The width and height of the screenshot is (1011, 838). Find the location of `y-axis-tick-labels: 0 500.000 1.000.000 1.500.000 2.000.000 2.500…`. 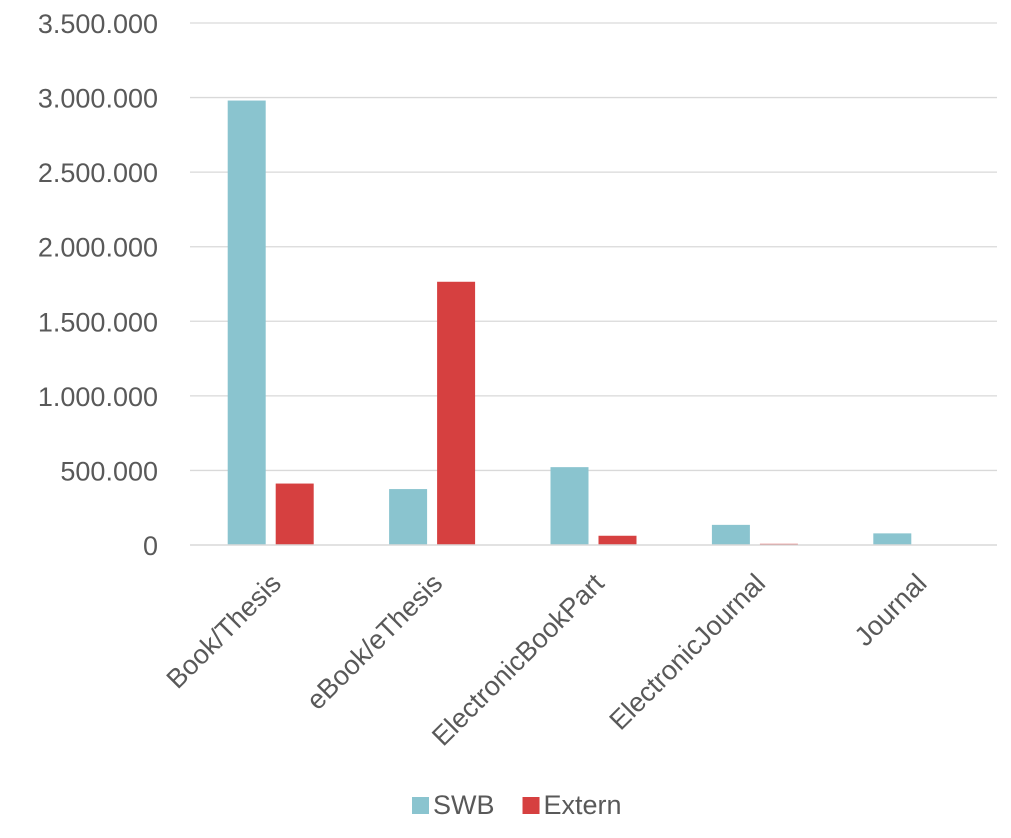

y-axis-tick-labels: 0 500.000 1.000.000 1.500.000 2.000.000 2.500… is located at coordinates (98, 285).